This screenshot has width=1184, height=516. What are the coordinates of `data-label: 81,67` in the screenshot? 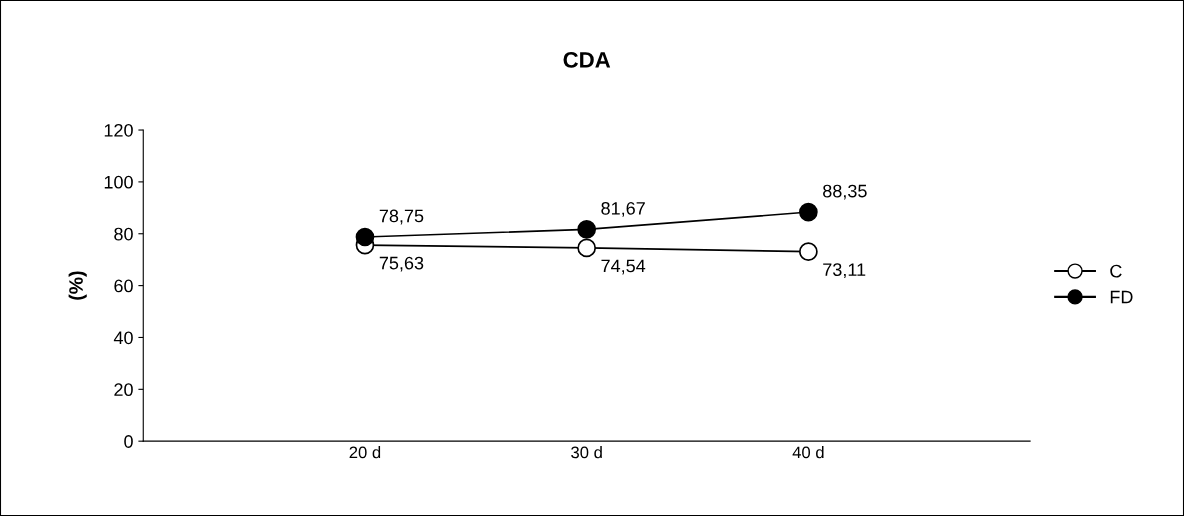 It's located at (623, 209).